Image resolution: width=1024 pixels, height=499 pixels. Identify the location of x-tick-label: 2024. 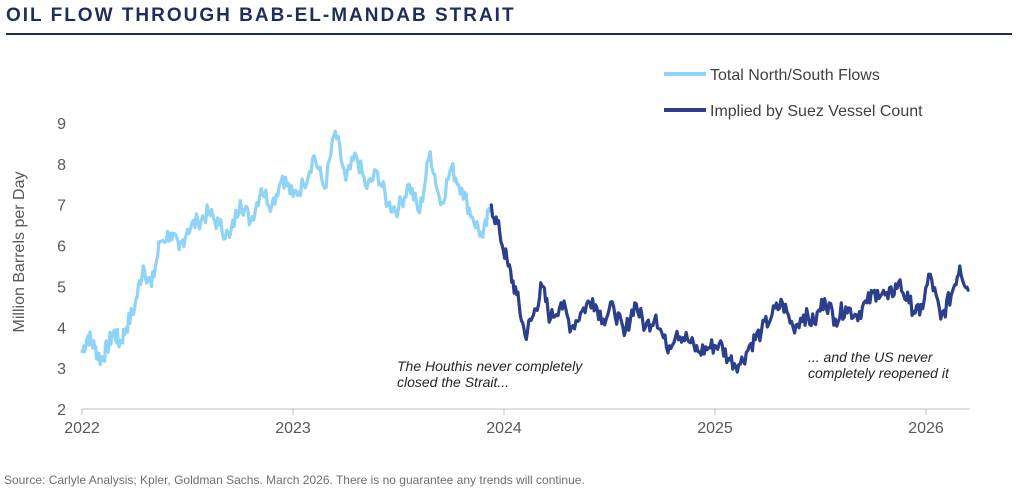
(504, 428).